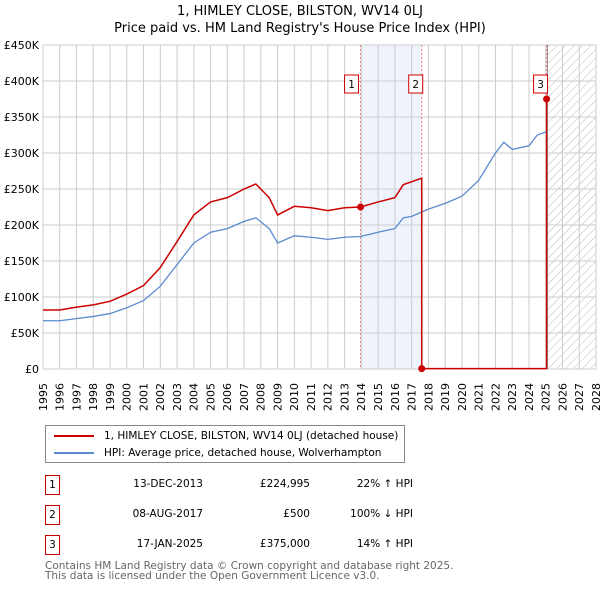  I want to click on transaction-hpi: 14% ↑ HPI, so click(384, 544).